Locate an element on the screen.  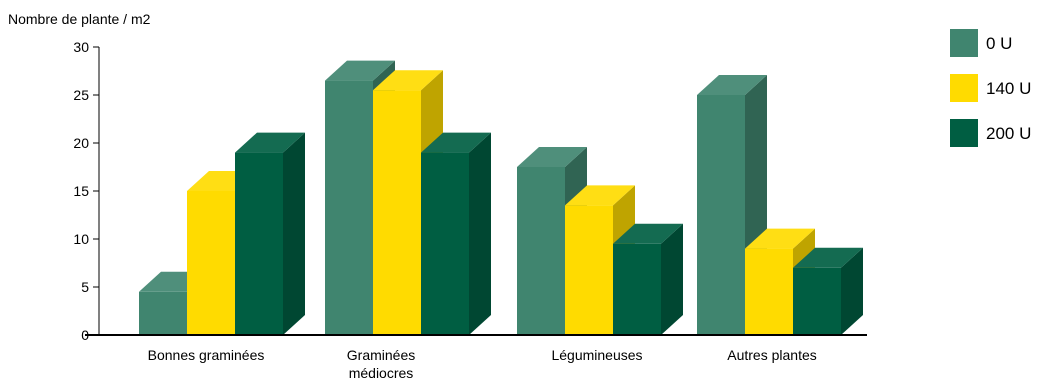
legend-item: 140 U is located at coordinates (990, 88).